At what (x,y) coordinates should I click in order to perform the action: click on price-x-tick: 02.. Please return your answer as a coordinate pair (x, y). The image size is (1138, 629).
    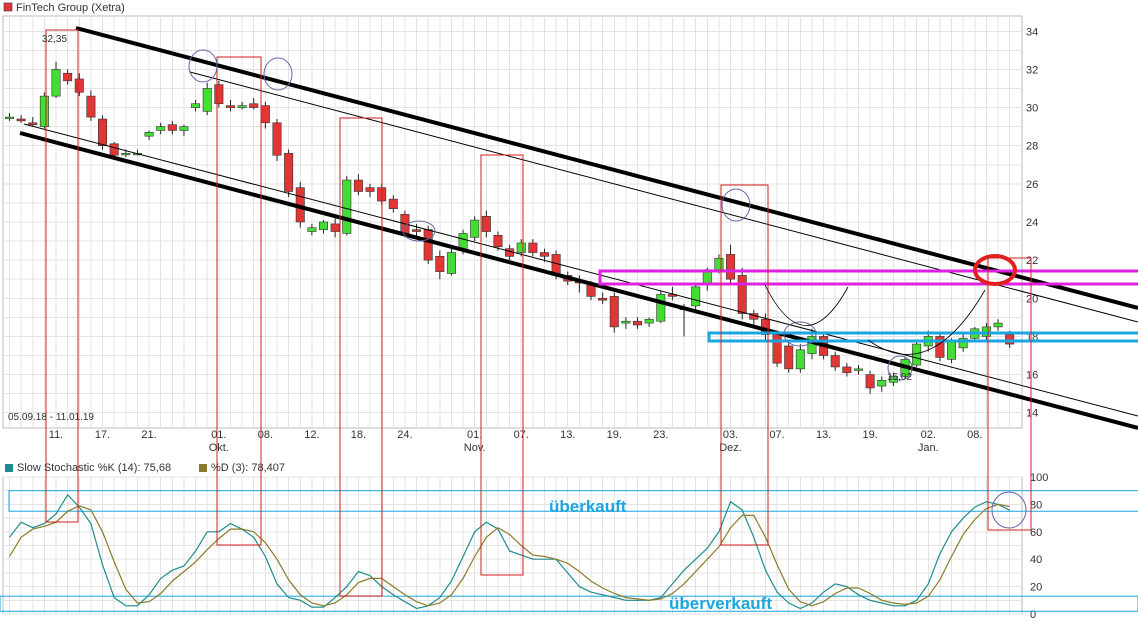
    Looking at the image, I should click on (928, 435).